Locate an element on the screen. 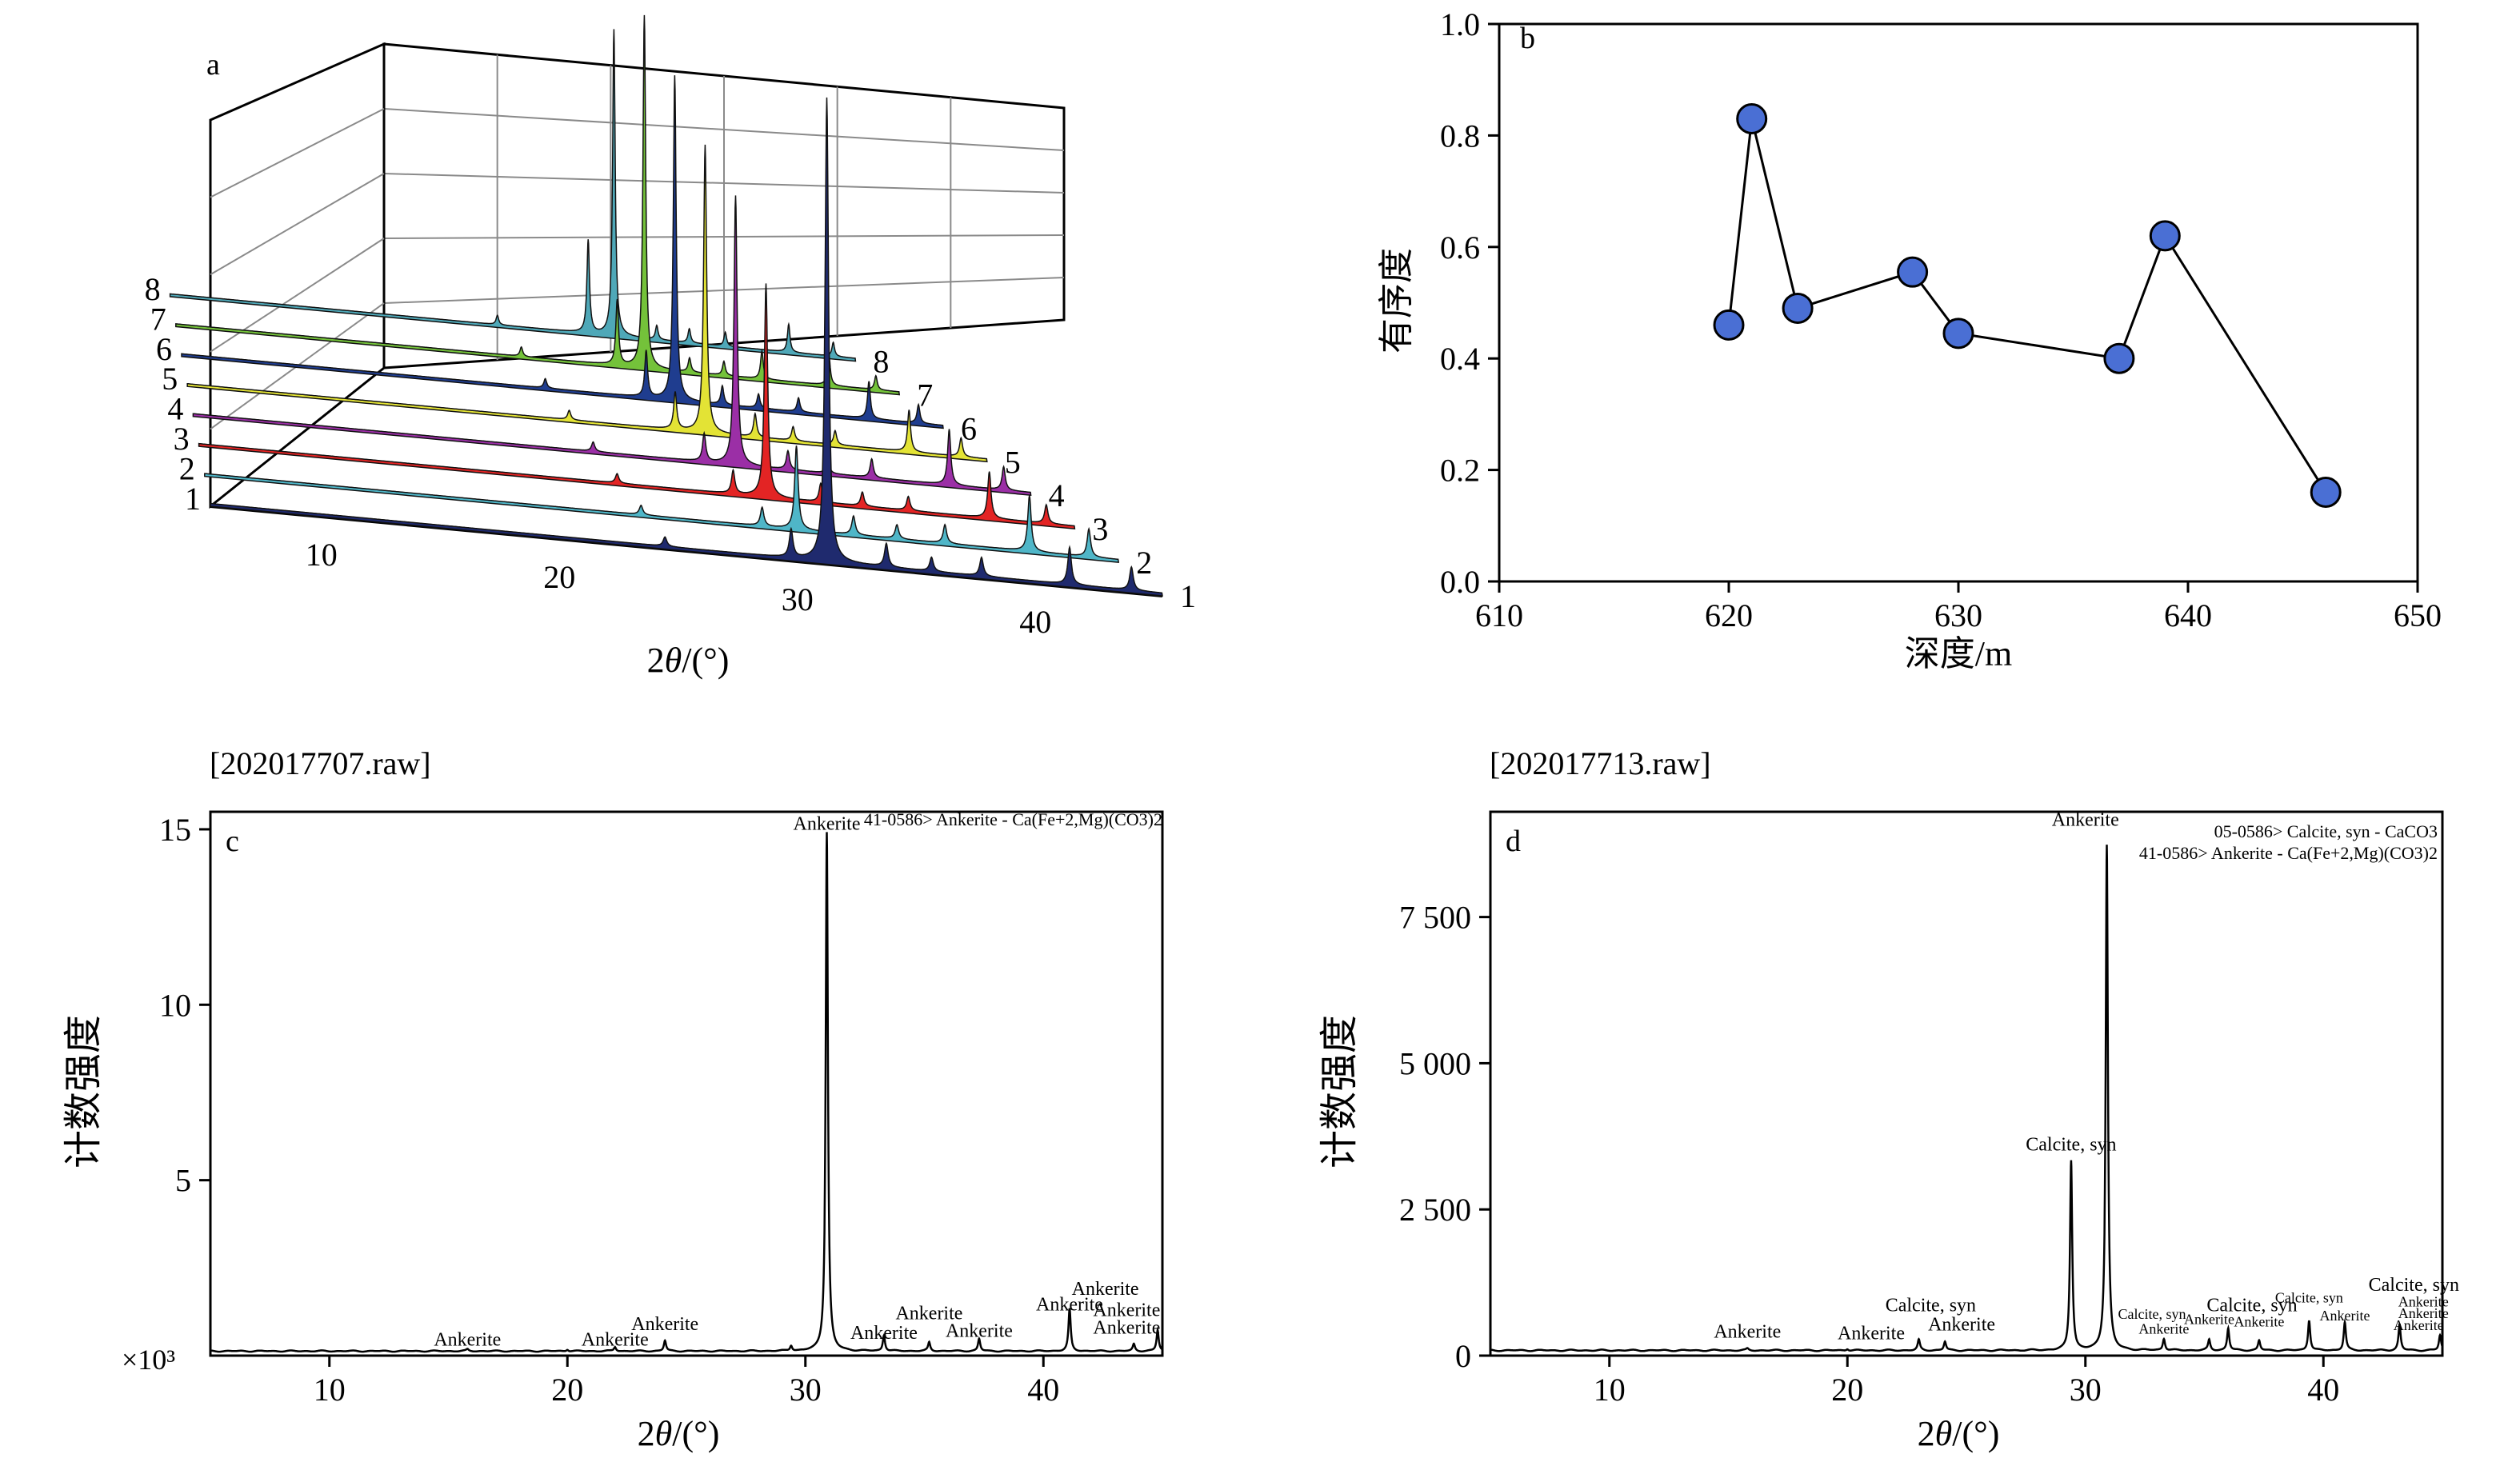  series-label-left: 6 is located at coordinates (164, 349).